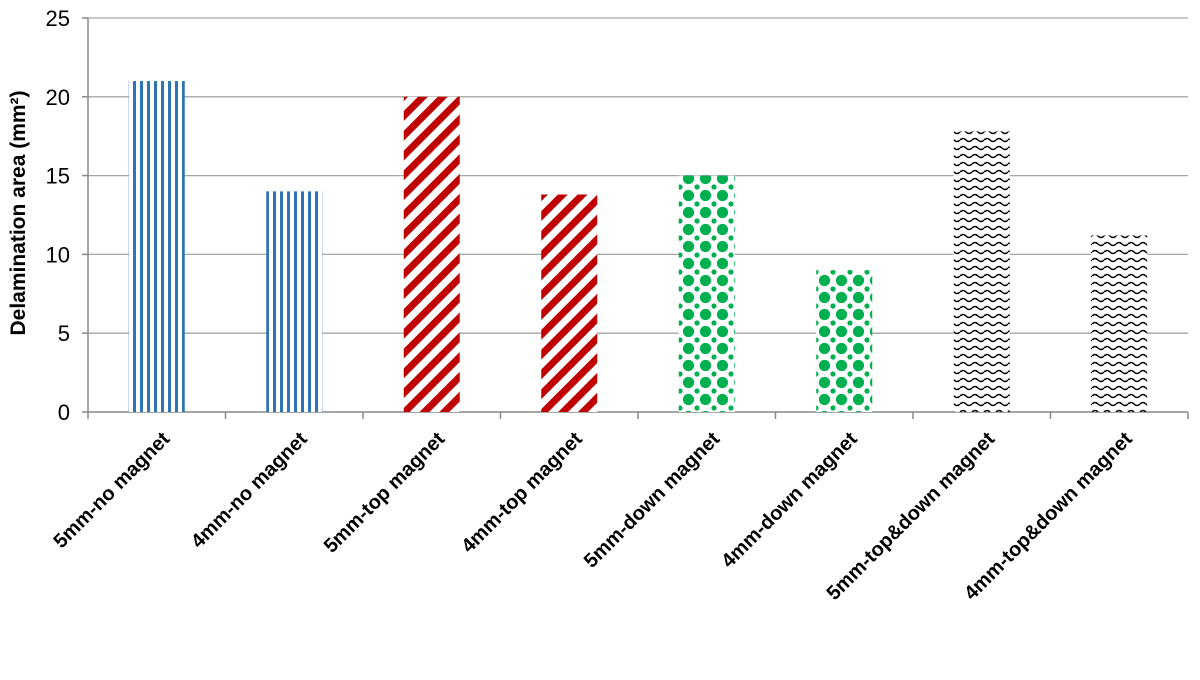 Image resolution: width=1200 pixels, height=680 pixels. I want to click on y-tick-label: 25, so click(58, 18).